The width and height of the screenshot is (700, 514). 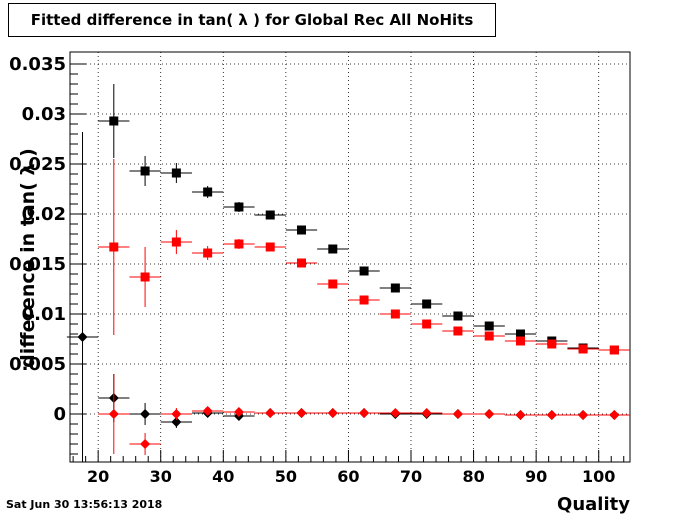 What do you see at coordinates (44, 114) in the screenshot?
I see `y-tick-label: 0.03` at bounding box center [44, 114].